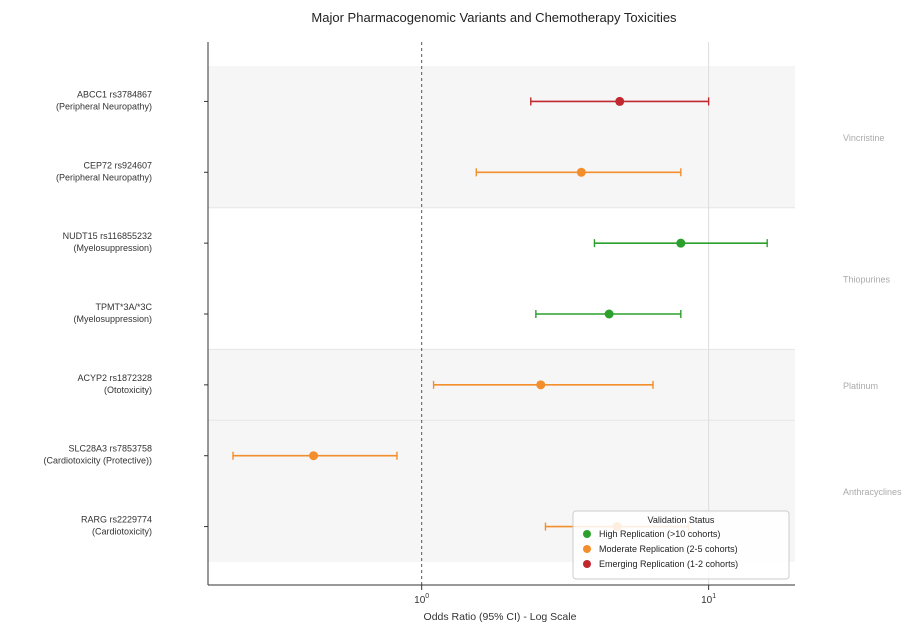 This screenshot has width=917, height=633. Describe the element at coordinates (107, 236) in the screenshot. I see `y-label-line1-2: NUDT15 rs116855232` at that location.